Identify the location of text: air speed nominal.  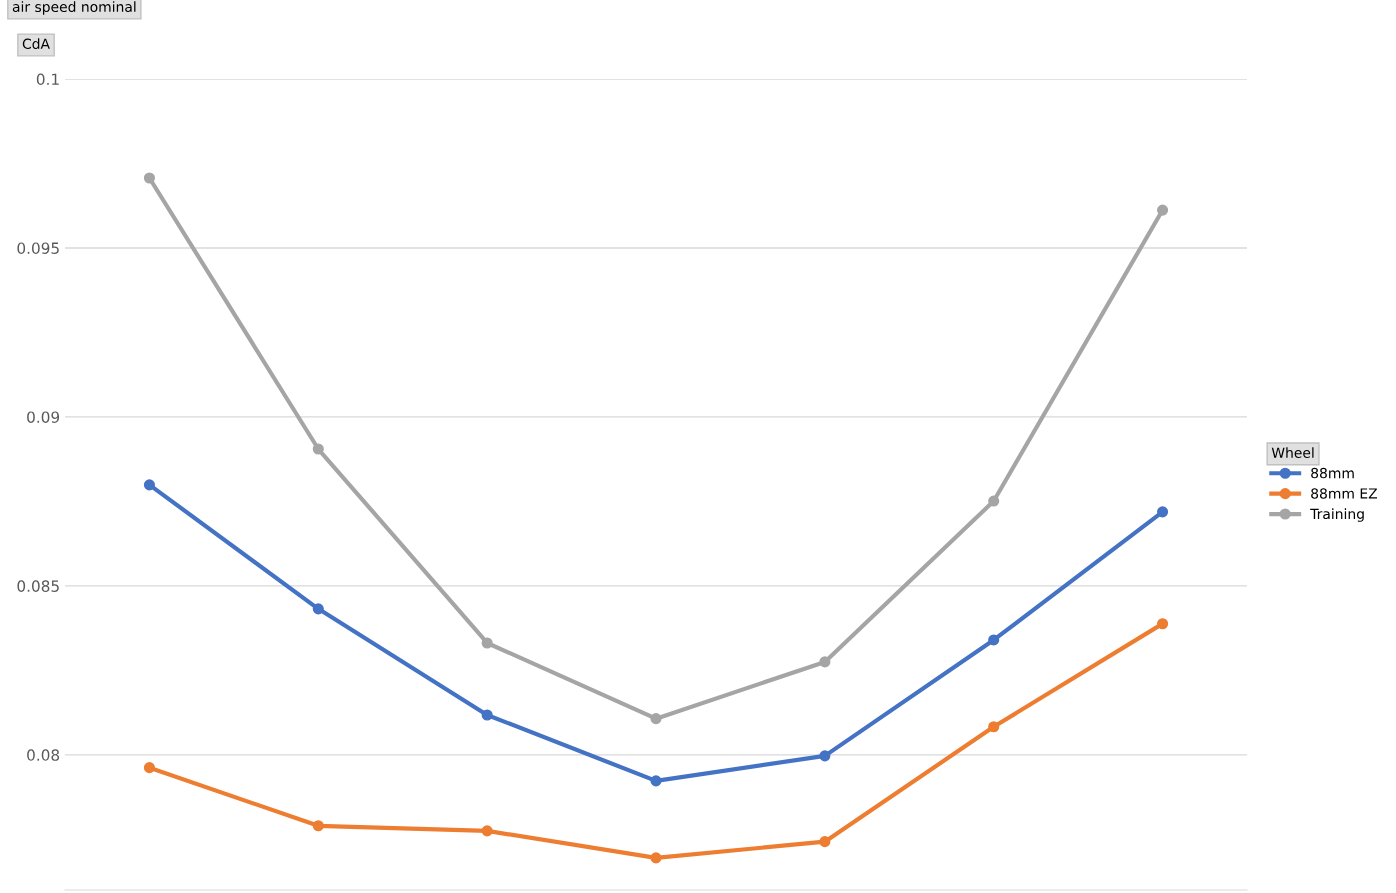
(74, 8).